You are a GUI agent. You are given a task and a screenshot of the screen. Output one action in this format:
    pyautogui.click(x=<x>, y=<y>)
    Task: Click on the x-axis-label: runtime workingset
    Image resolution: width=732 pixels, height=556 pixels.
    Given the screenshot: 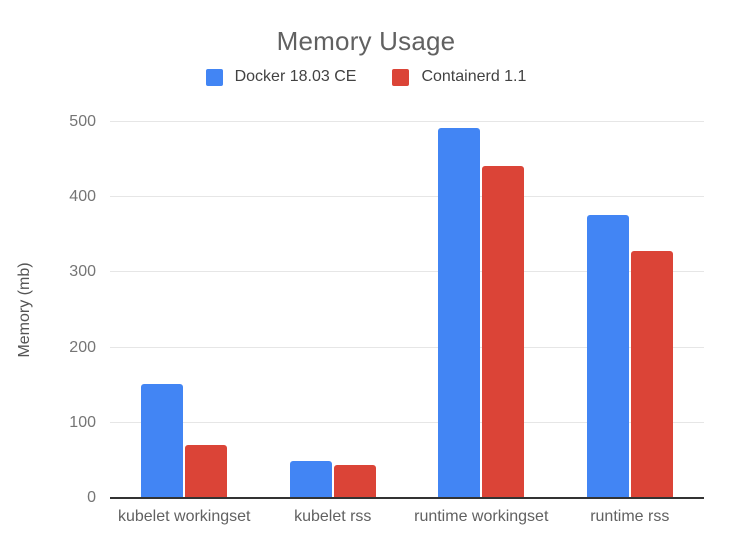 What is the action you would take?
    pyautogui.click(x=481, y=516)
    